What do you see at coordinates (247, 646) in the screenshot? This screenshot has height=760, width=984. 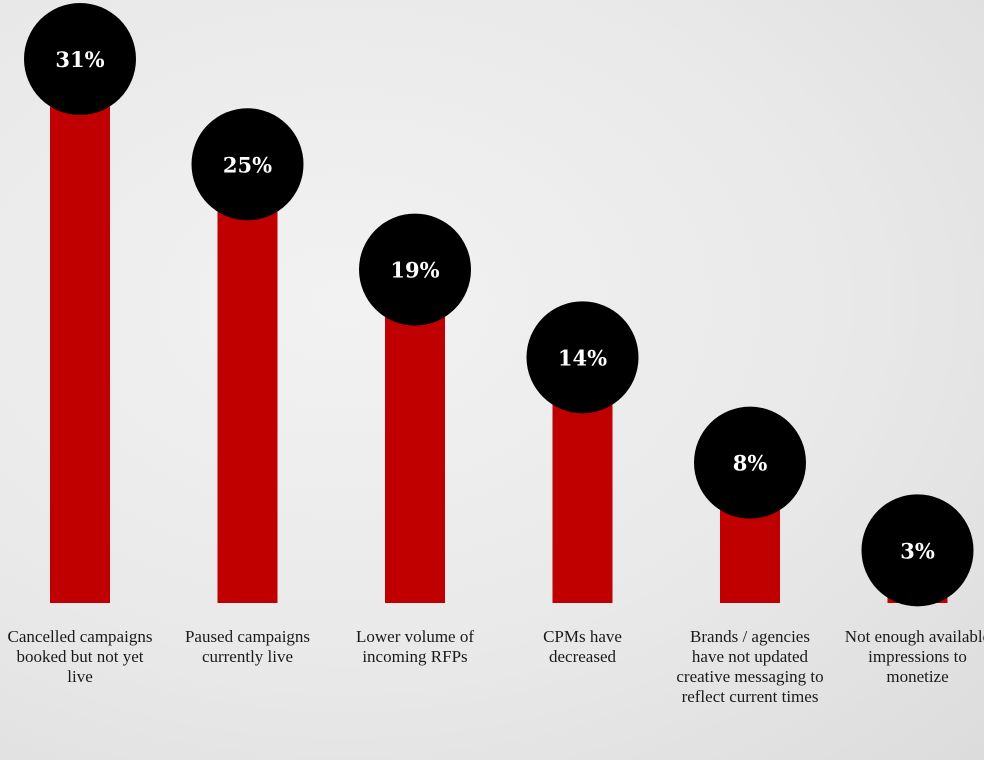 I see `category-label-2: Paused campaigns currently live` at bounding box center [247, 646].